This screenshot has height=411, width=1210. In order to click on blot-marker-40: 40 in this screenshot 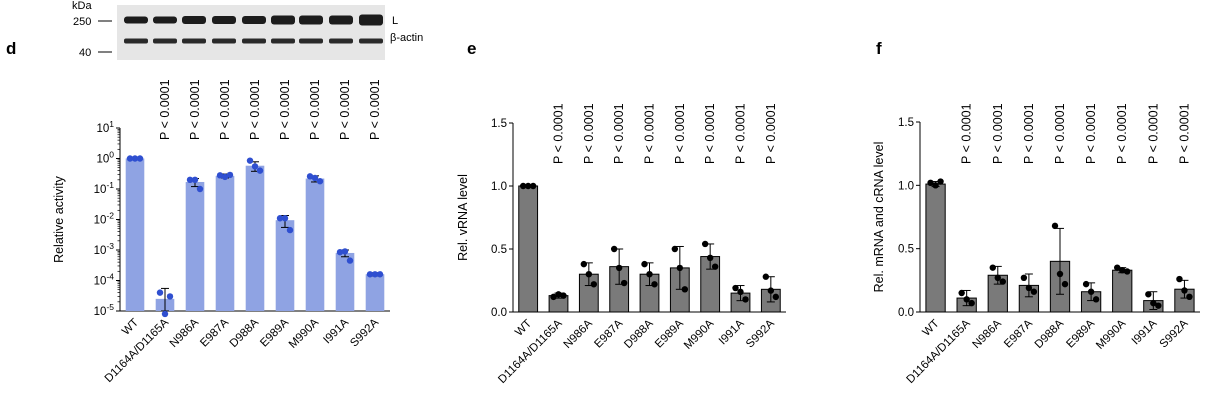, I will do `click(85, 53)`.